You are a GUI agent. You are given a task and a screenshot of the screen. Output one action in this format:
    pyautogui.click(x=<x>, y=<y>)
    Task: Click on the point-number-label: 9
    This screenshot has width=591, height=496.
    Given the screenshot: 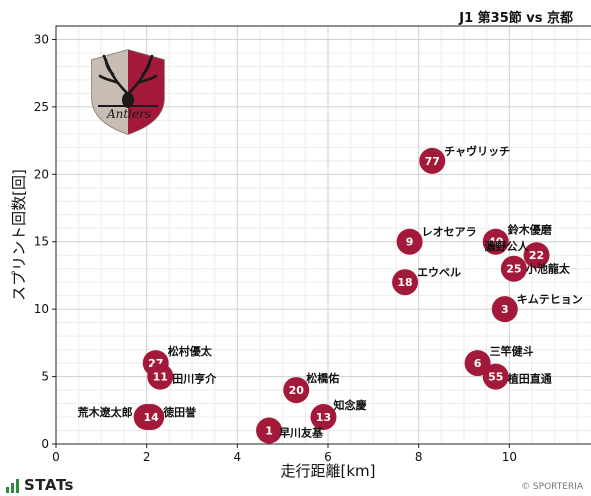 What is the action you would take?
    pyautogui.click(x=410, y=242)
    